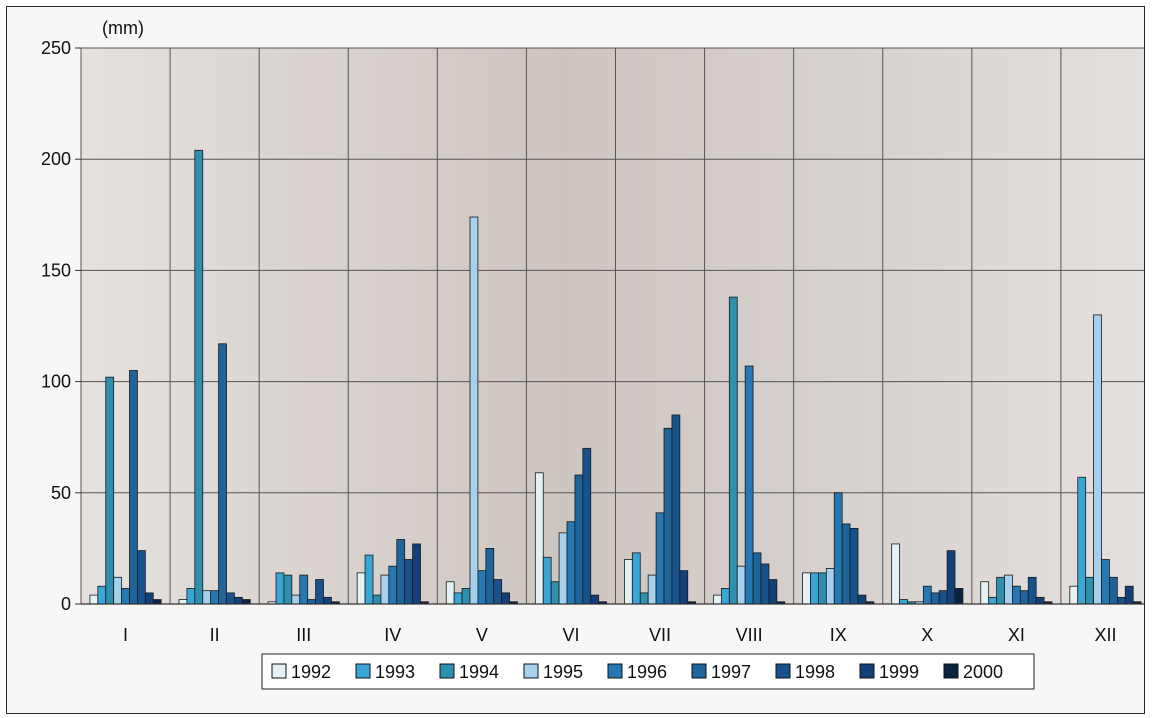 The image size is (1152, 718). Describe the element at coordinates (56, 270) in the screenshot. I see `y-tick-label: 150` at that location.